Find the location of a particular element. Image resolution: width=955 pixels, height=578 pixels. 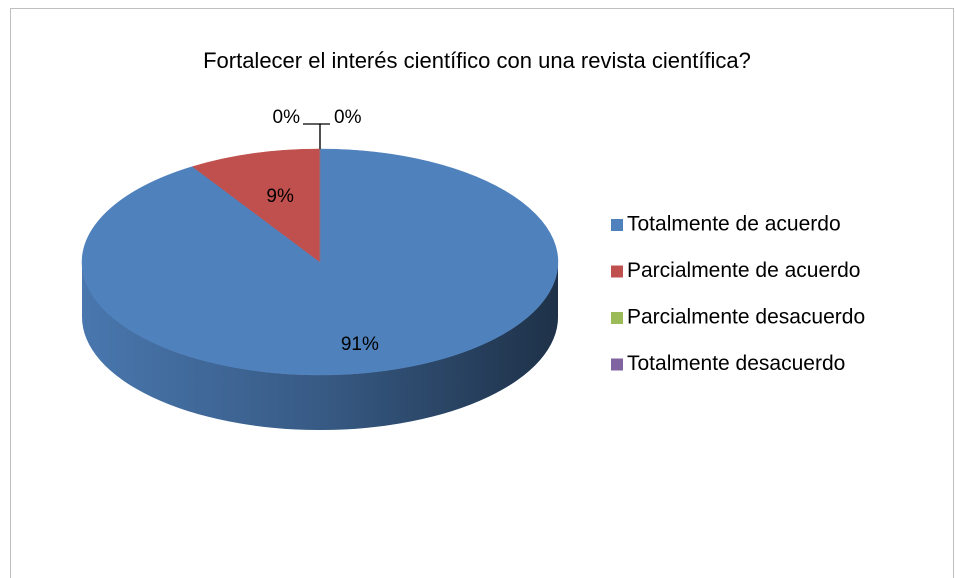

data-label: 9% is located at coordinates (280, 196).